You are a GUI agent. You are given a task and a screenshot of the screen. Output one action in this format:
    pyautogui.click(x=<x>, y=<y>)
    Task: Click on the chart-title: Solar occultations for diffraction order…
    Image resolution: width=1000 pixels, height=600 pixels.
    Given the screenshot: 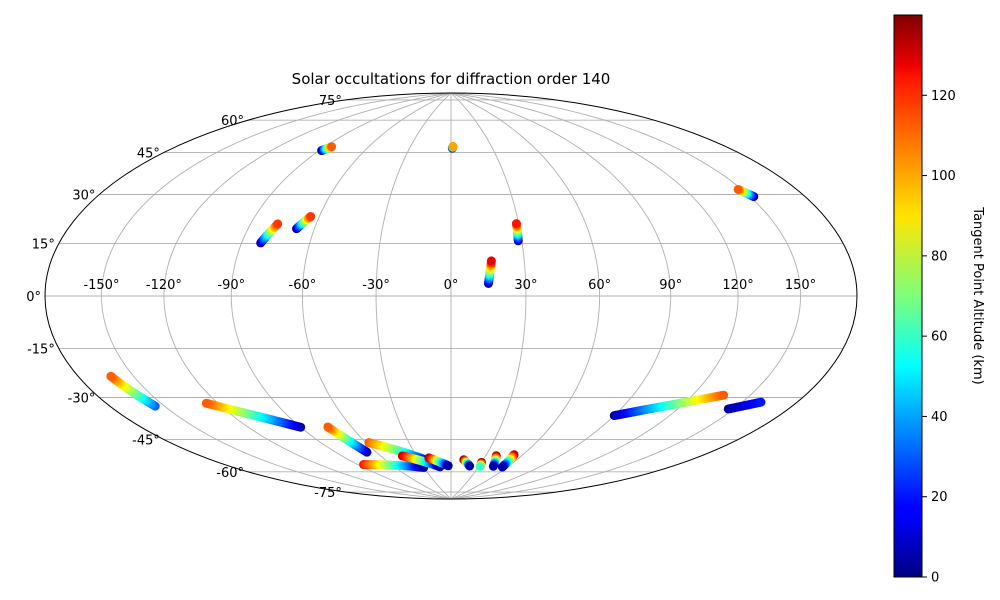 What is the action you would take?
    pyautogui.click(x=451, y=79)
    